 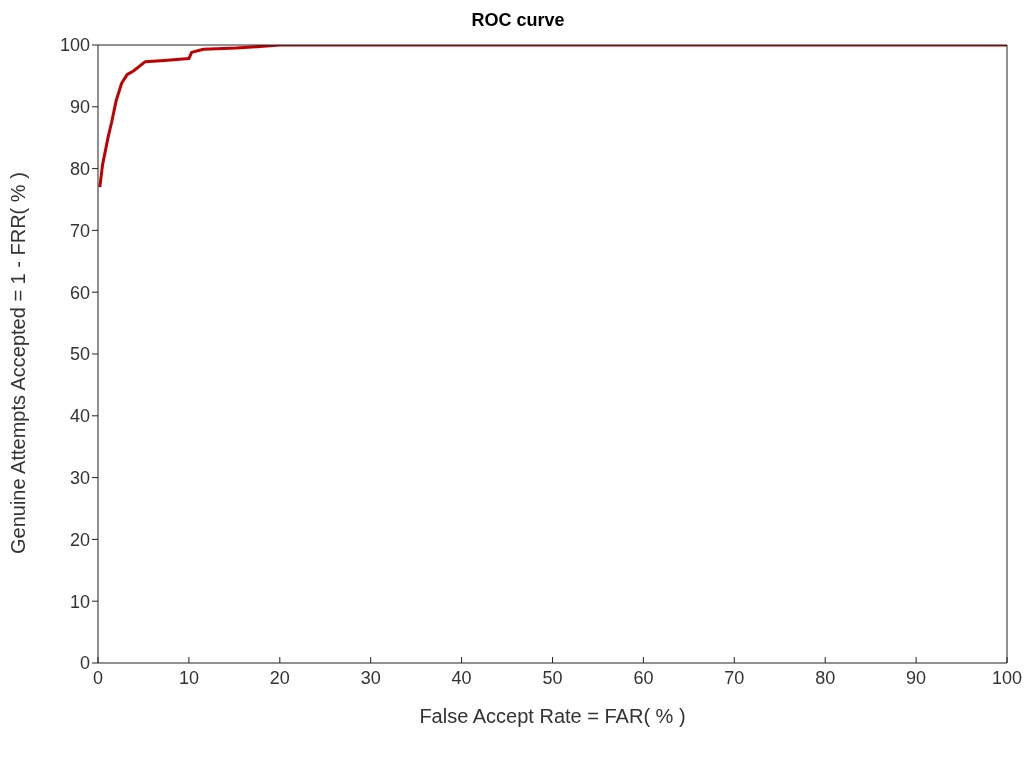 I want to click on chart-title: ROC curve, so click(x=518, y=20).